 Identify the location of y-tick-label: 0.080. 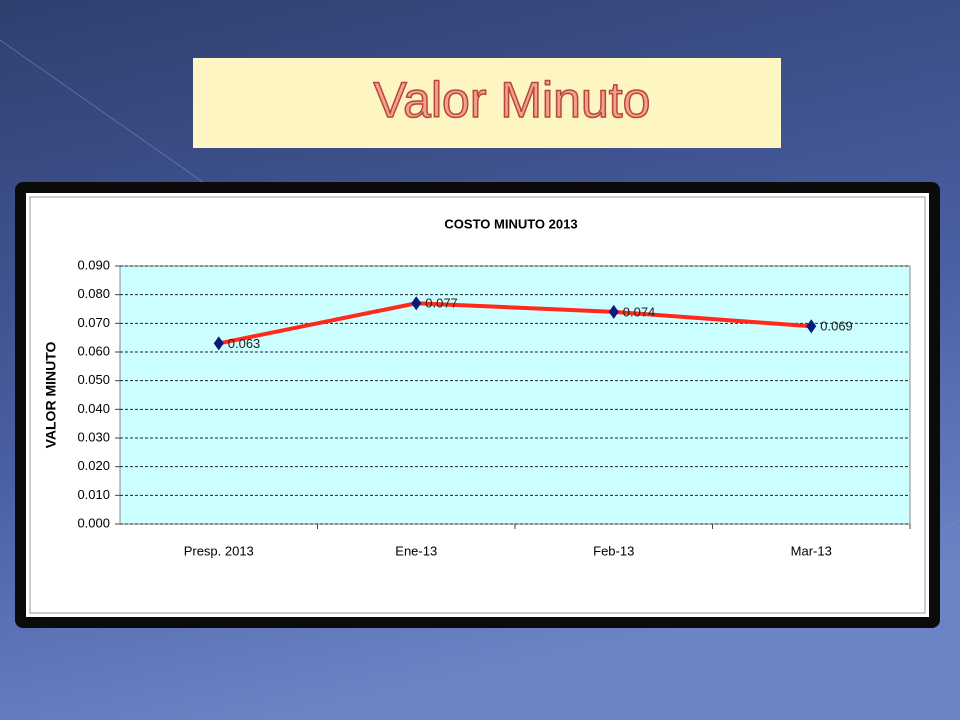
(93, 293).